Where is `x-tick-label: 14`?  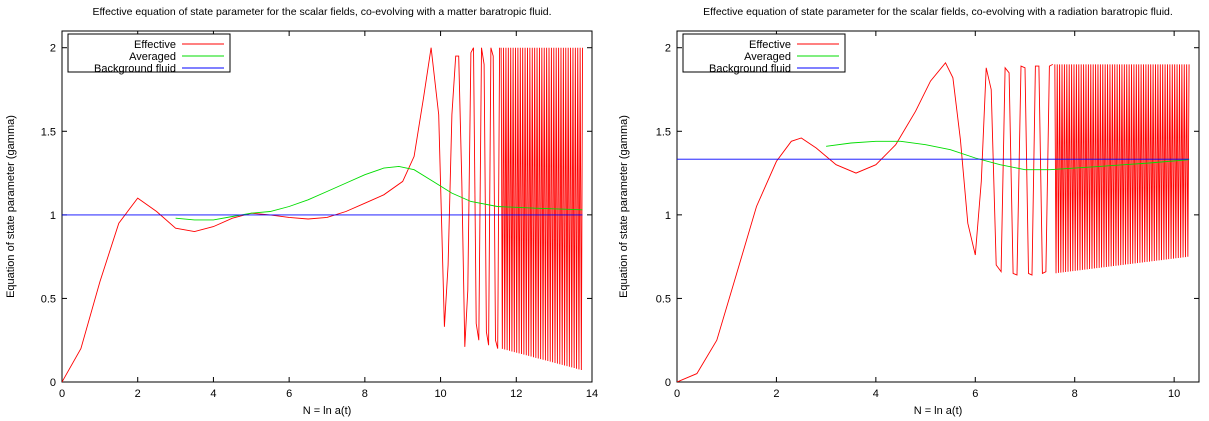
x-tick-label: 14 is located at coordinates (592, 394).